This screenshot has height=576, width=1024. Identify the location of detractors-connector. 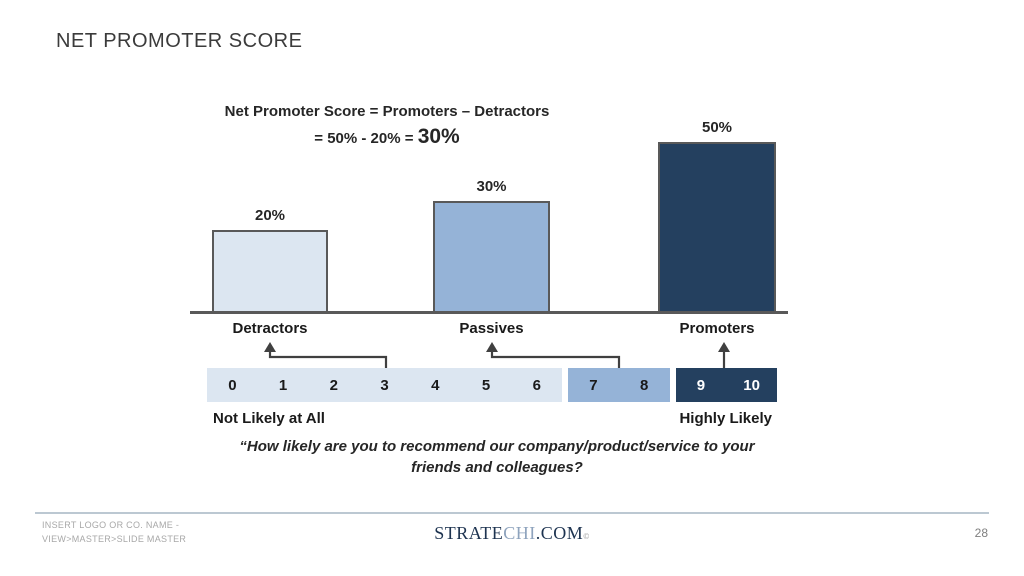
(328, 360).